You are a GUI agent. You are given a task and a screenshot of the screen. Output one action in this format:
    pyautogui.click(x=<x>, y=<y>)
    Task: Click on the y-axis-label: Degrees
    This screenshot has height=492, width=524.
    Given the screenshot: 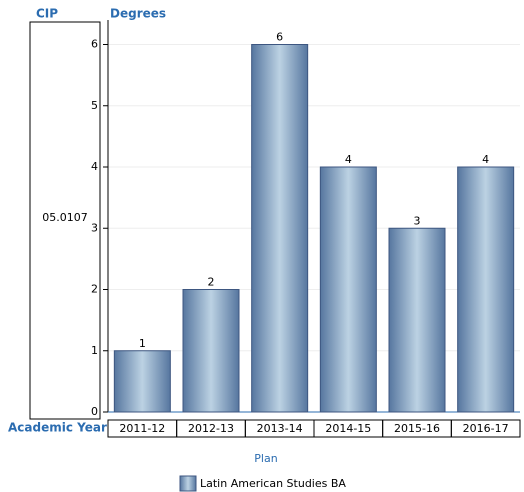 What is the action you would take?
    pyautogui.click(x=138, y=14)
    